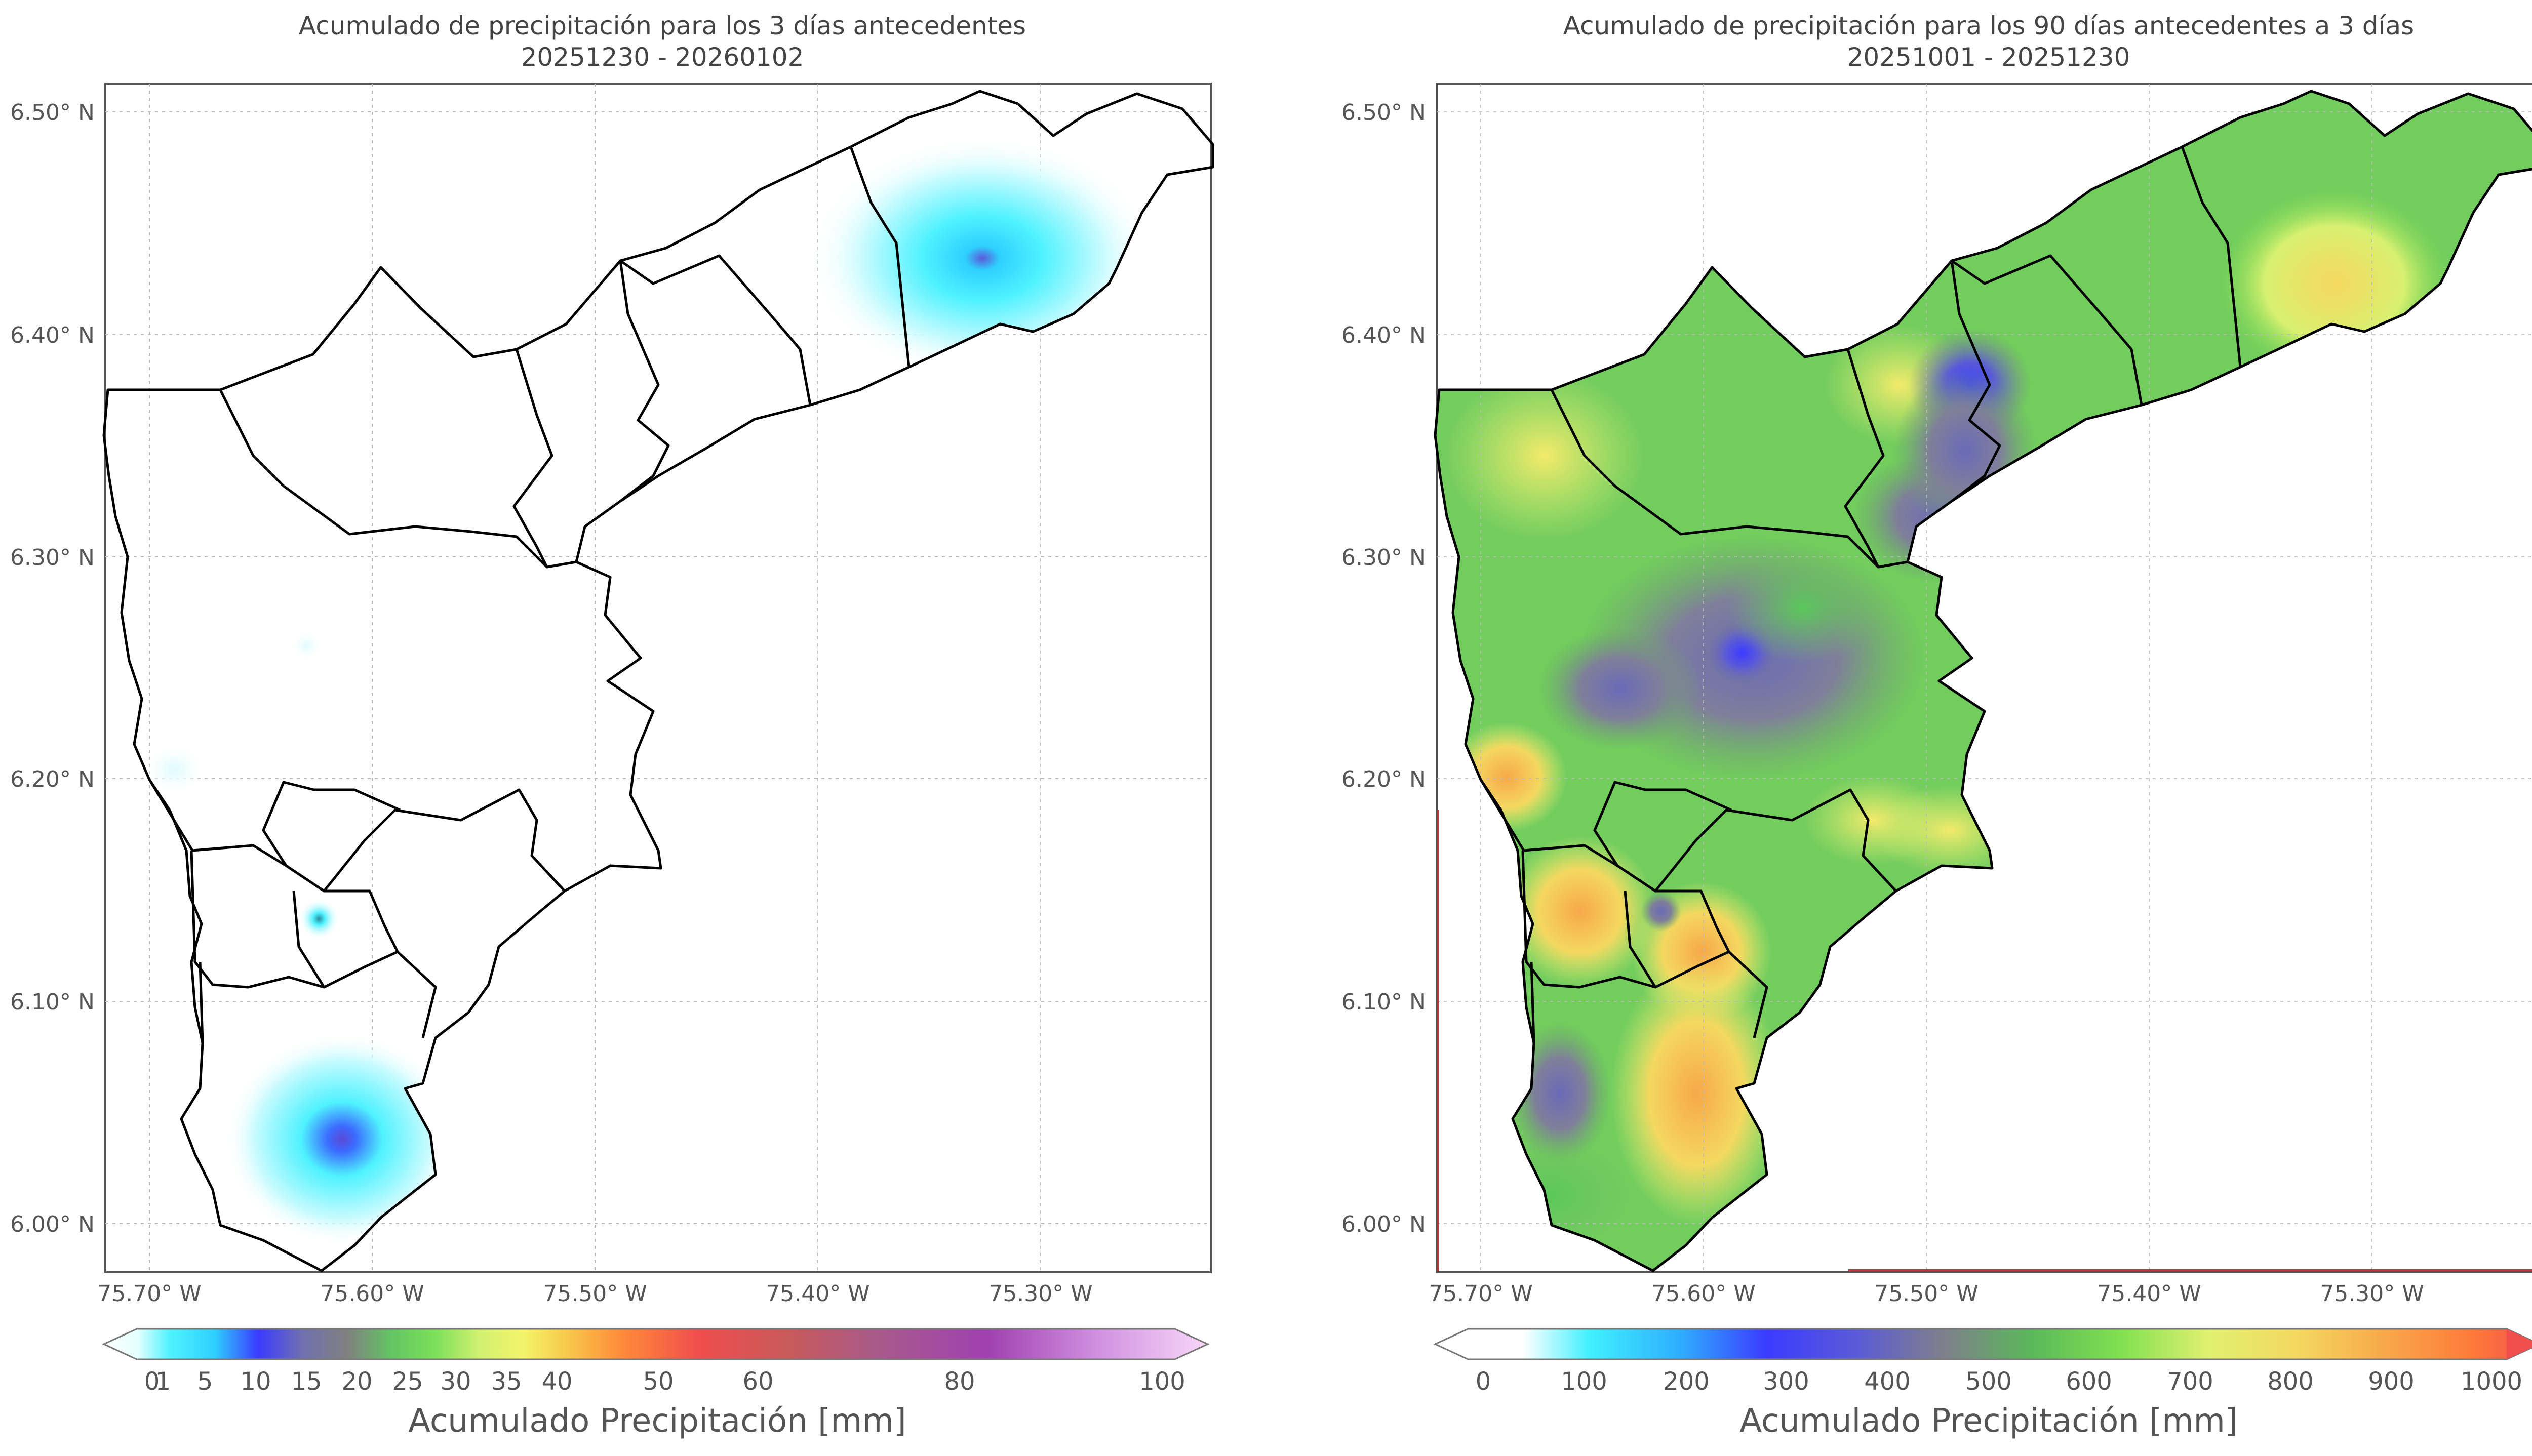  I want to click on right-cb-tick: 500, so click(1988, 1381).